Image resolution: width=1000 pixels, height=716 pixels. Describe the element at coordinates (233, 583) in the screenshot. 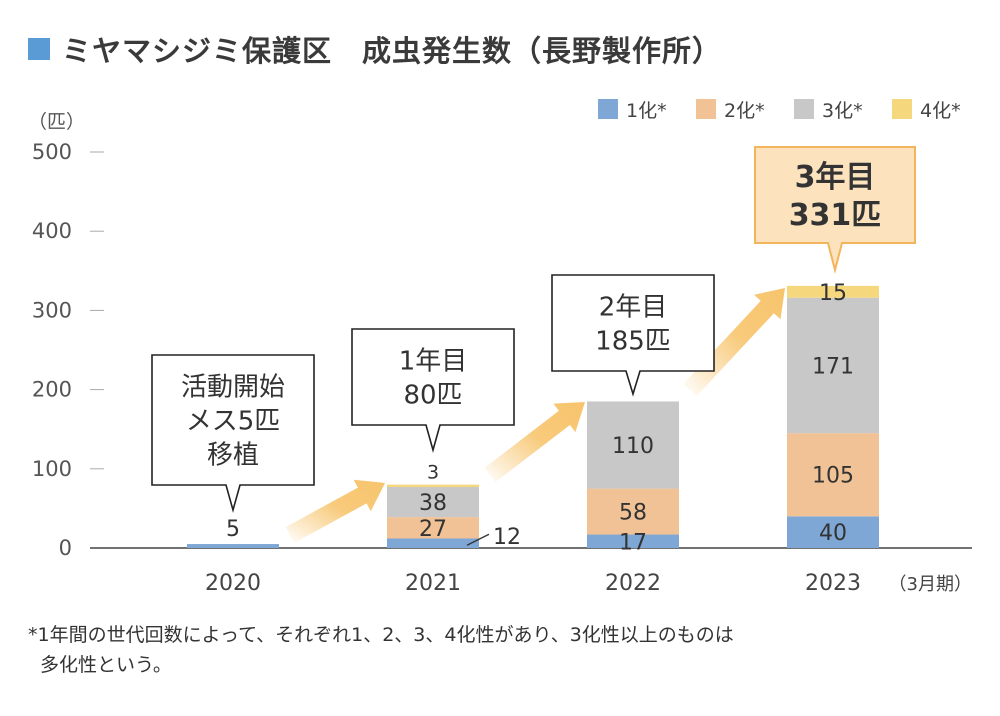

I see `x-tick-label: 2020` at that location.